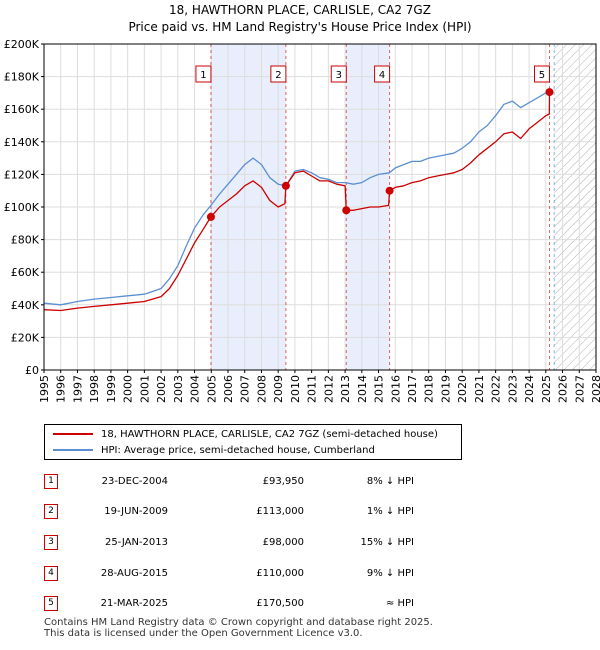 Image resolution: width=600 pixels, height=650 pixels. What do you see at coordinates (395, 389) in the screenshot?
I see `x-tick-label: 2016` at bounding box center [395, 389].